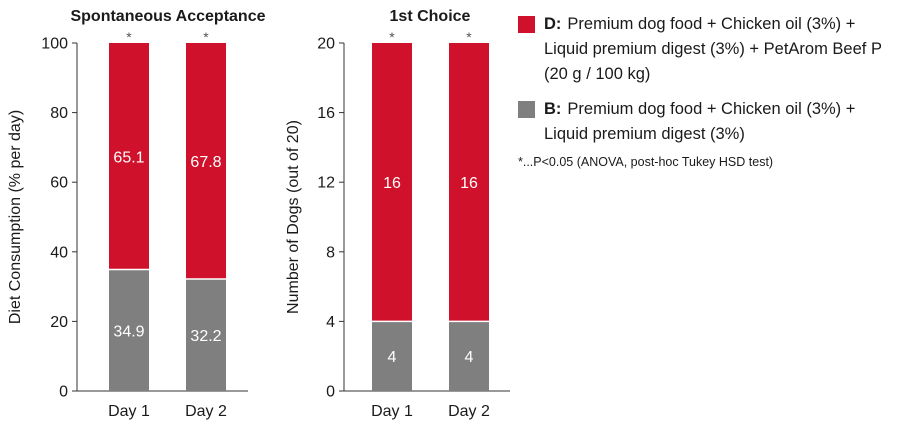  I want to click on y-tick-label: 4, so click(330, 322).